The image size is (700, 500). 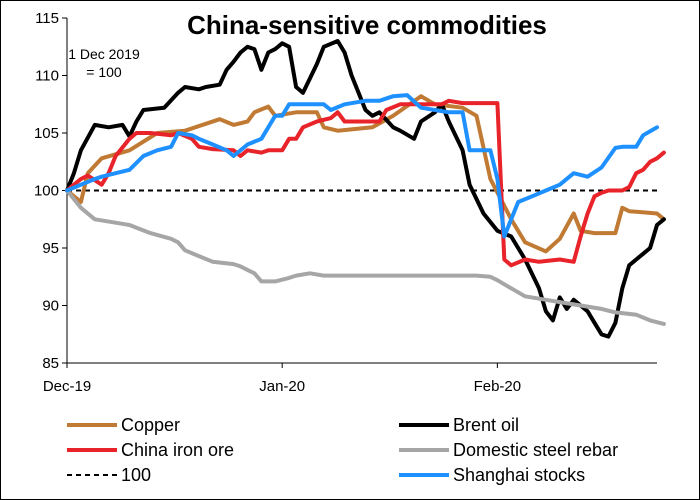 I want to click on legend-label: China iron ore, so click(x=177, y=450).